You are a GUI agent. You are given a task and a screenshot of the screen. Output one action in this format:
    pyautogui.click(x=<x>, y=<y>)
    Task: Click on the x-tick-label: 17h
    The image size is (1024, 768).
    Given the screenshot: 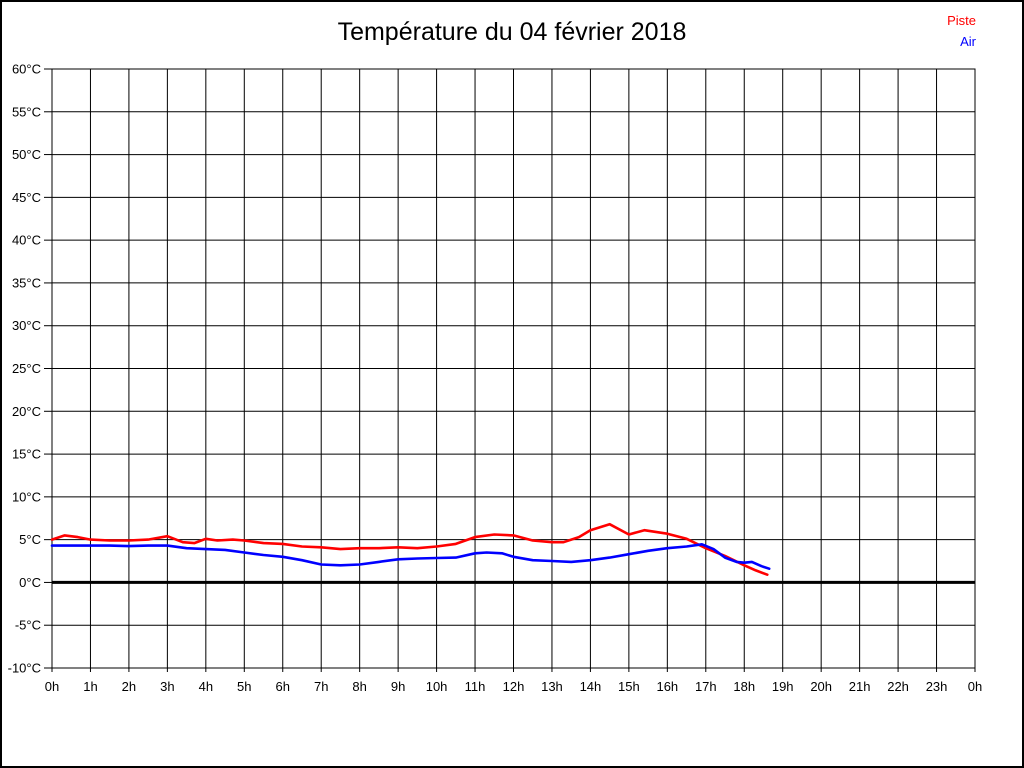 What is the action you would take?
    pyautogui.click(x=706, y=686)
    